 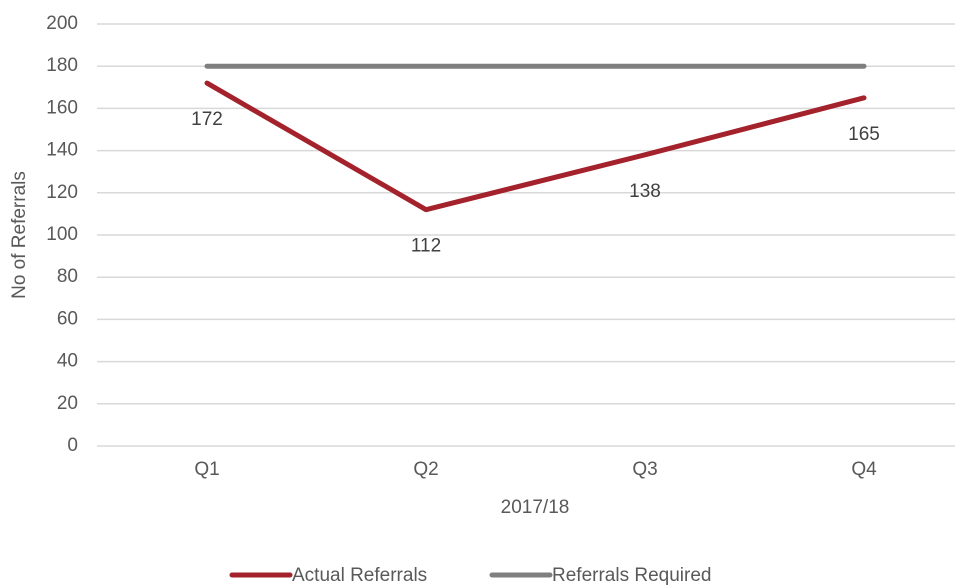 What do you see at coordinates (206, 469) in the screenshot?
I see `x-tick-label: Q1` at bounding box center [206, 469].